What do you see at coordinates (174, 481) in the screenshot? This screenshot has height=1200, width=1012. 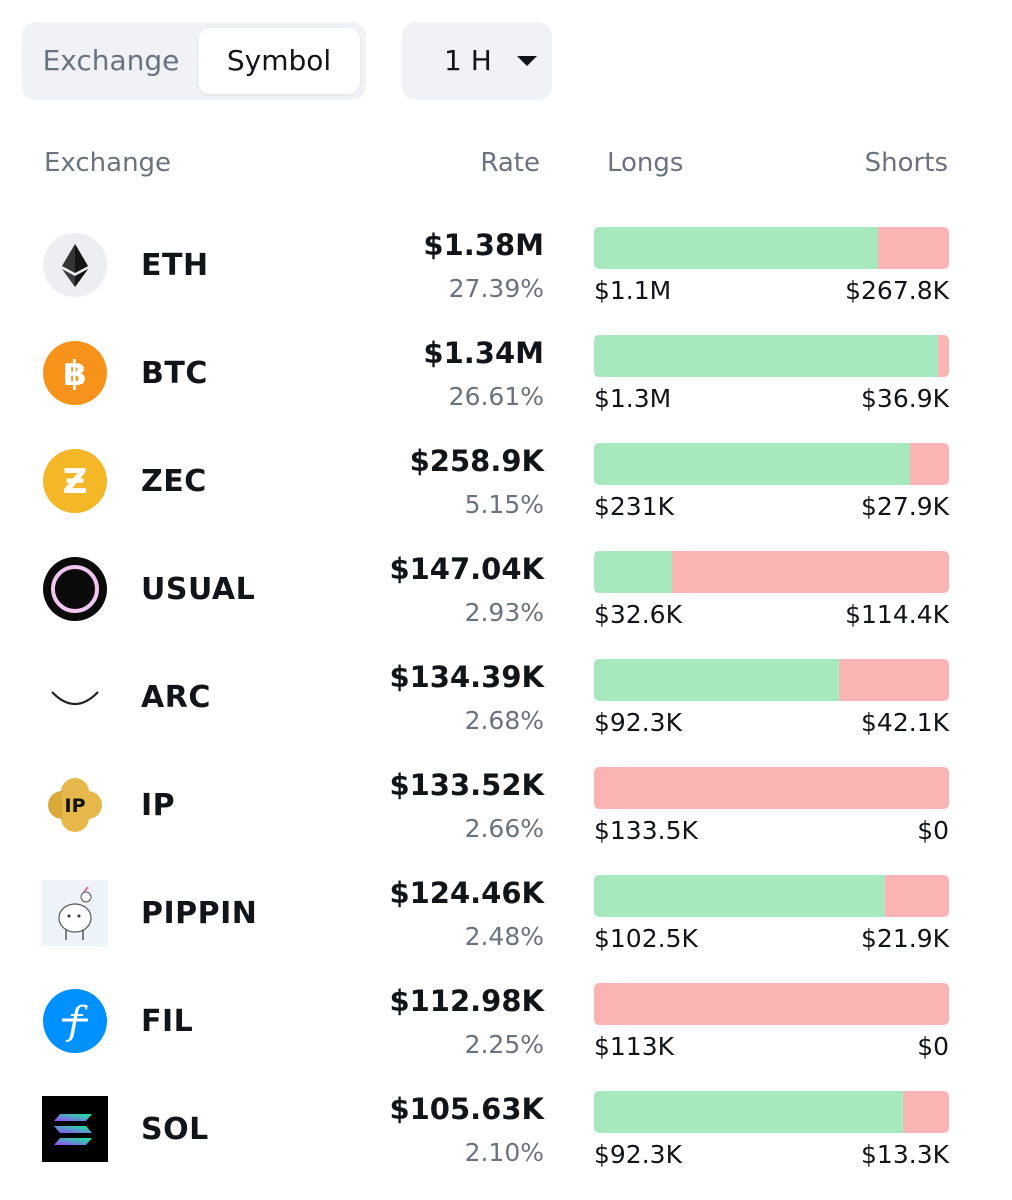 I see `symbol-label: ZEC` at bounding box center [174, 481].